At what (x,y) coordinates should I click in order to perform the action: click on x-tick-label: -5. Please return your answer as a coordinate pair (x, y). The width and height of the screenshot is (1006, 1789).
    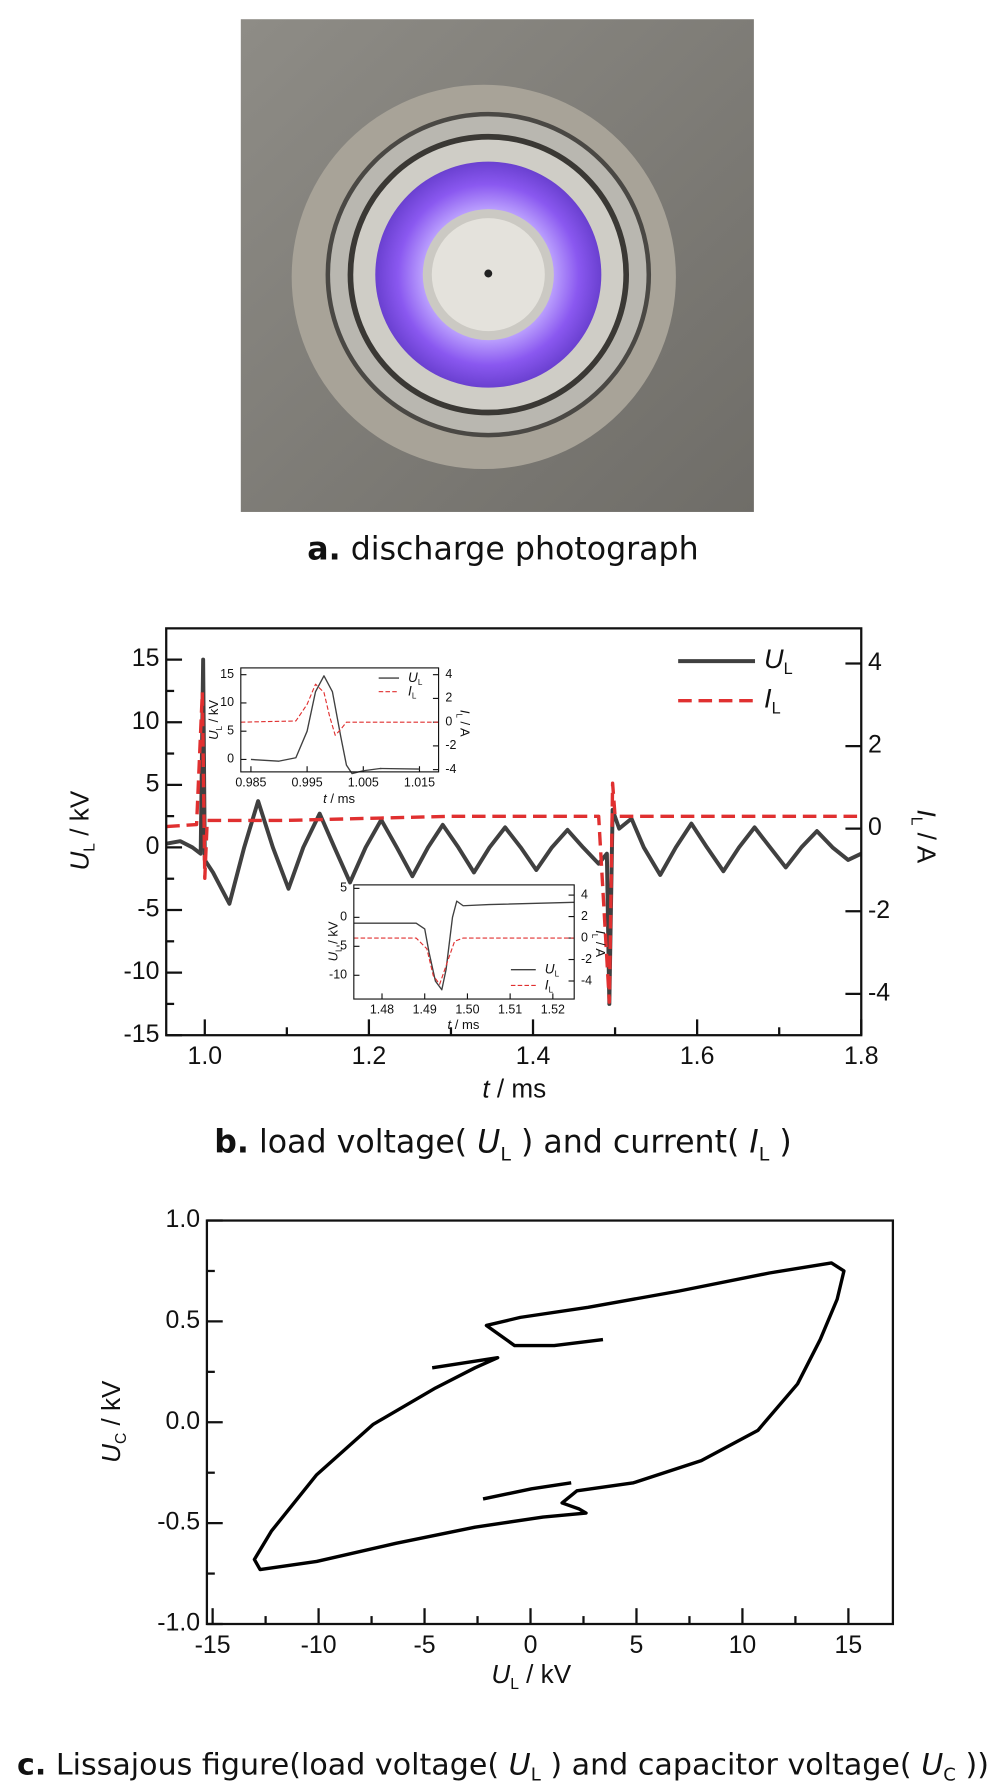
    Looking at the image, I should click on (424, 1645).